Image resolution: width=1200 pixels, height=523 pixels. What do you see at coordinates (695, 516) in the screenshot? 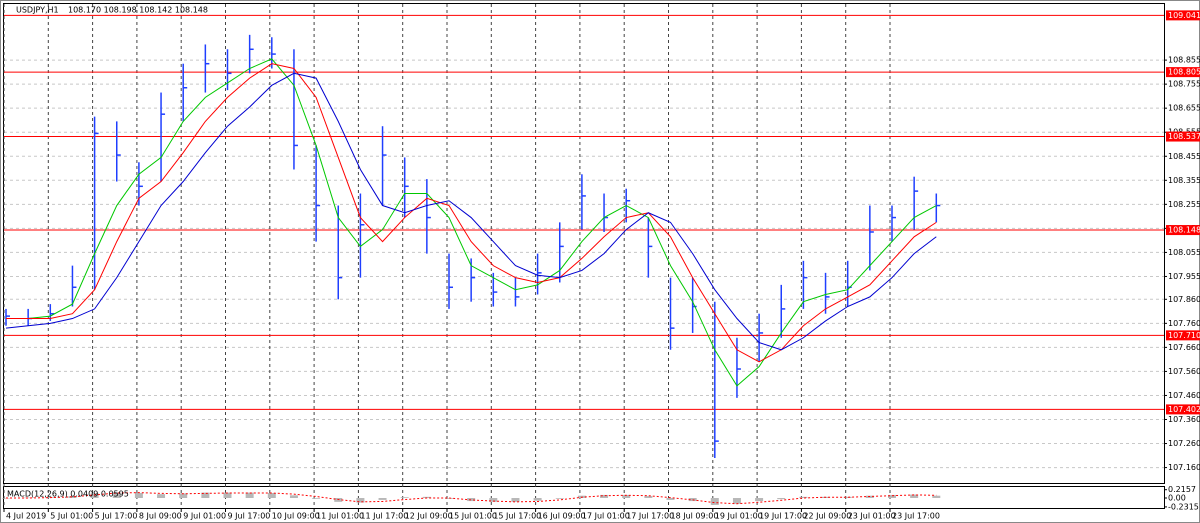
I see `x-tick-label: 18 Jul 09:00` at bounding box center [695, 516].